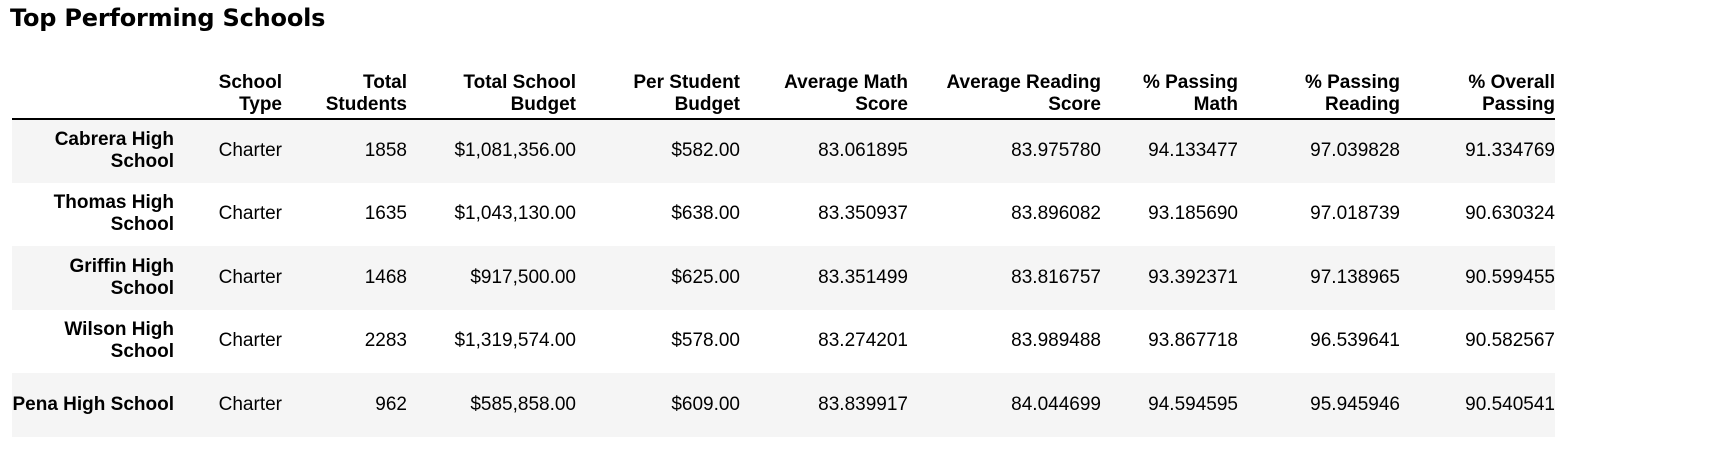 The image size is (1732, 476). Describe the element at coordinates (1193, 214) in the screenshot. I see `pass-math-cell: 93.185690` at that location.